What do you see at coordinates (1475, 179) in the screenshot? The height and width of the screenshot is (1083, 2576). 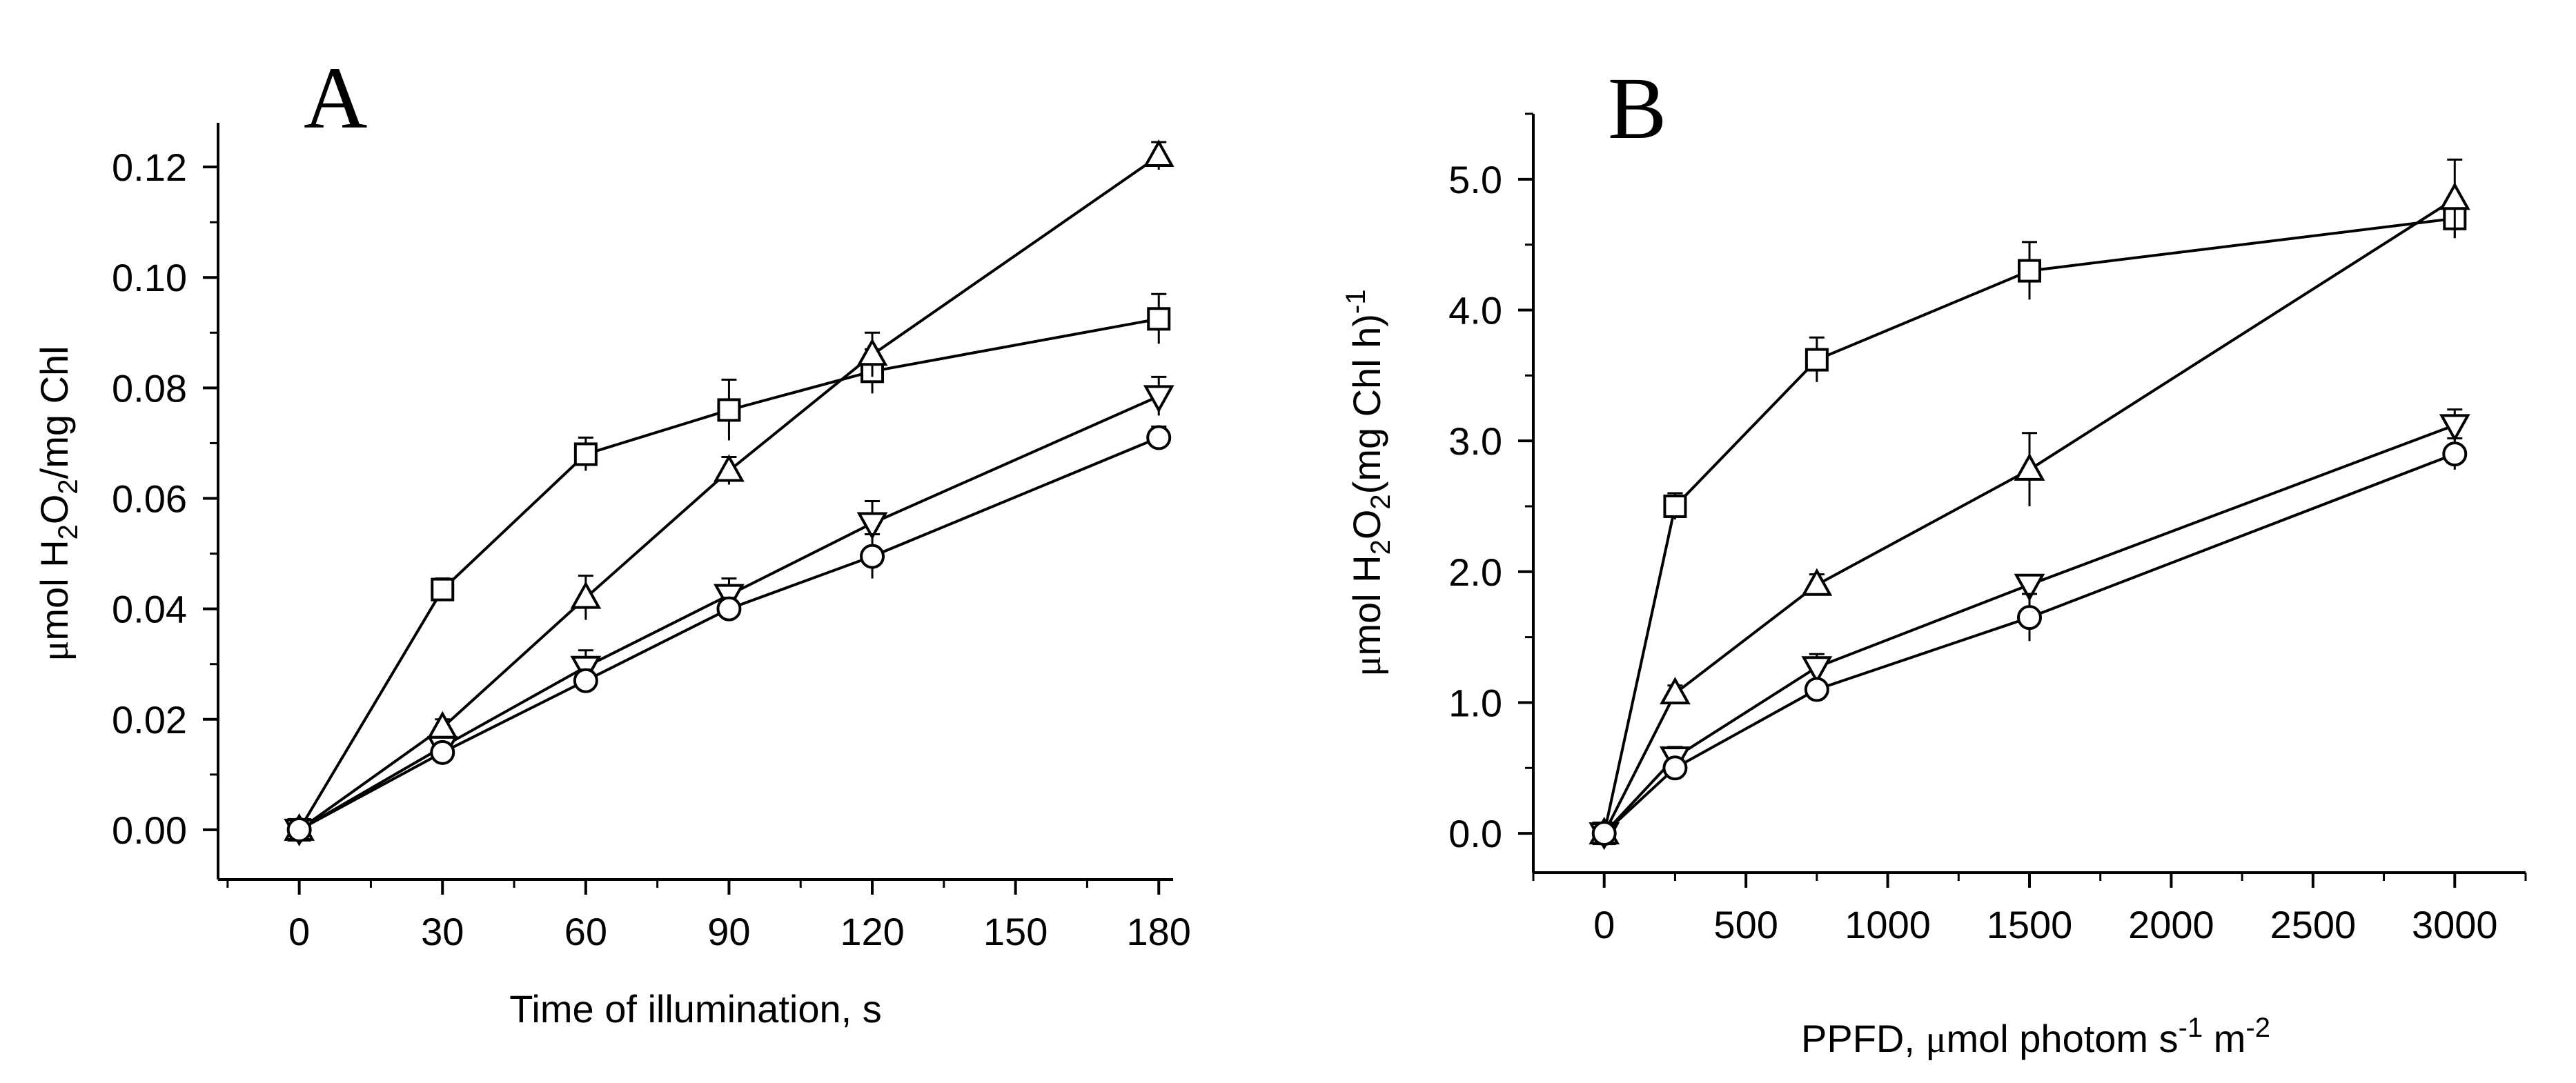 I see `y-tick-label: 5.0` at bounding box center [1475, 179].